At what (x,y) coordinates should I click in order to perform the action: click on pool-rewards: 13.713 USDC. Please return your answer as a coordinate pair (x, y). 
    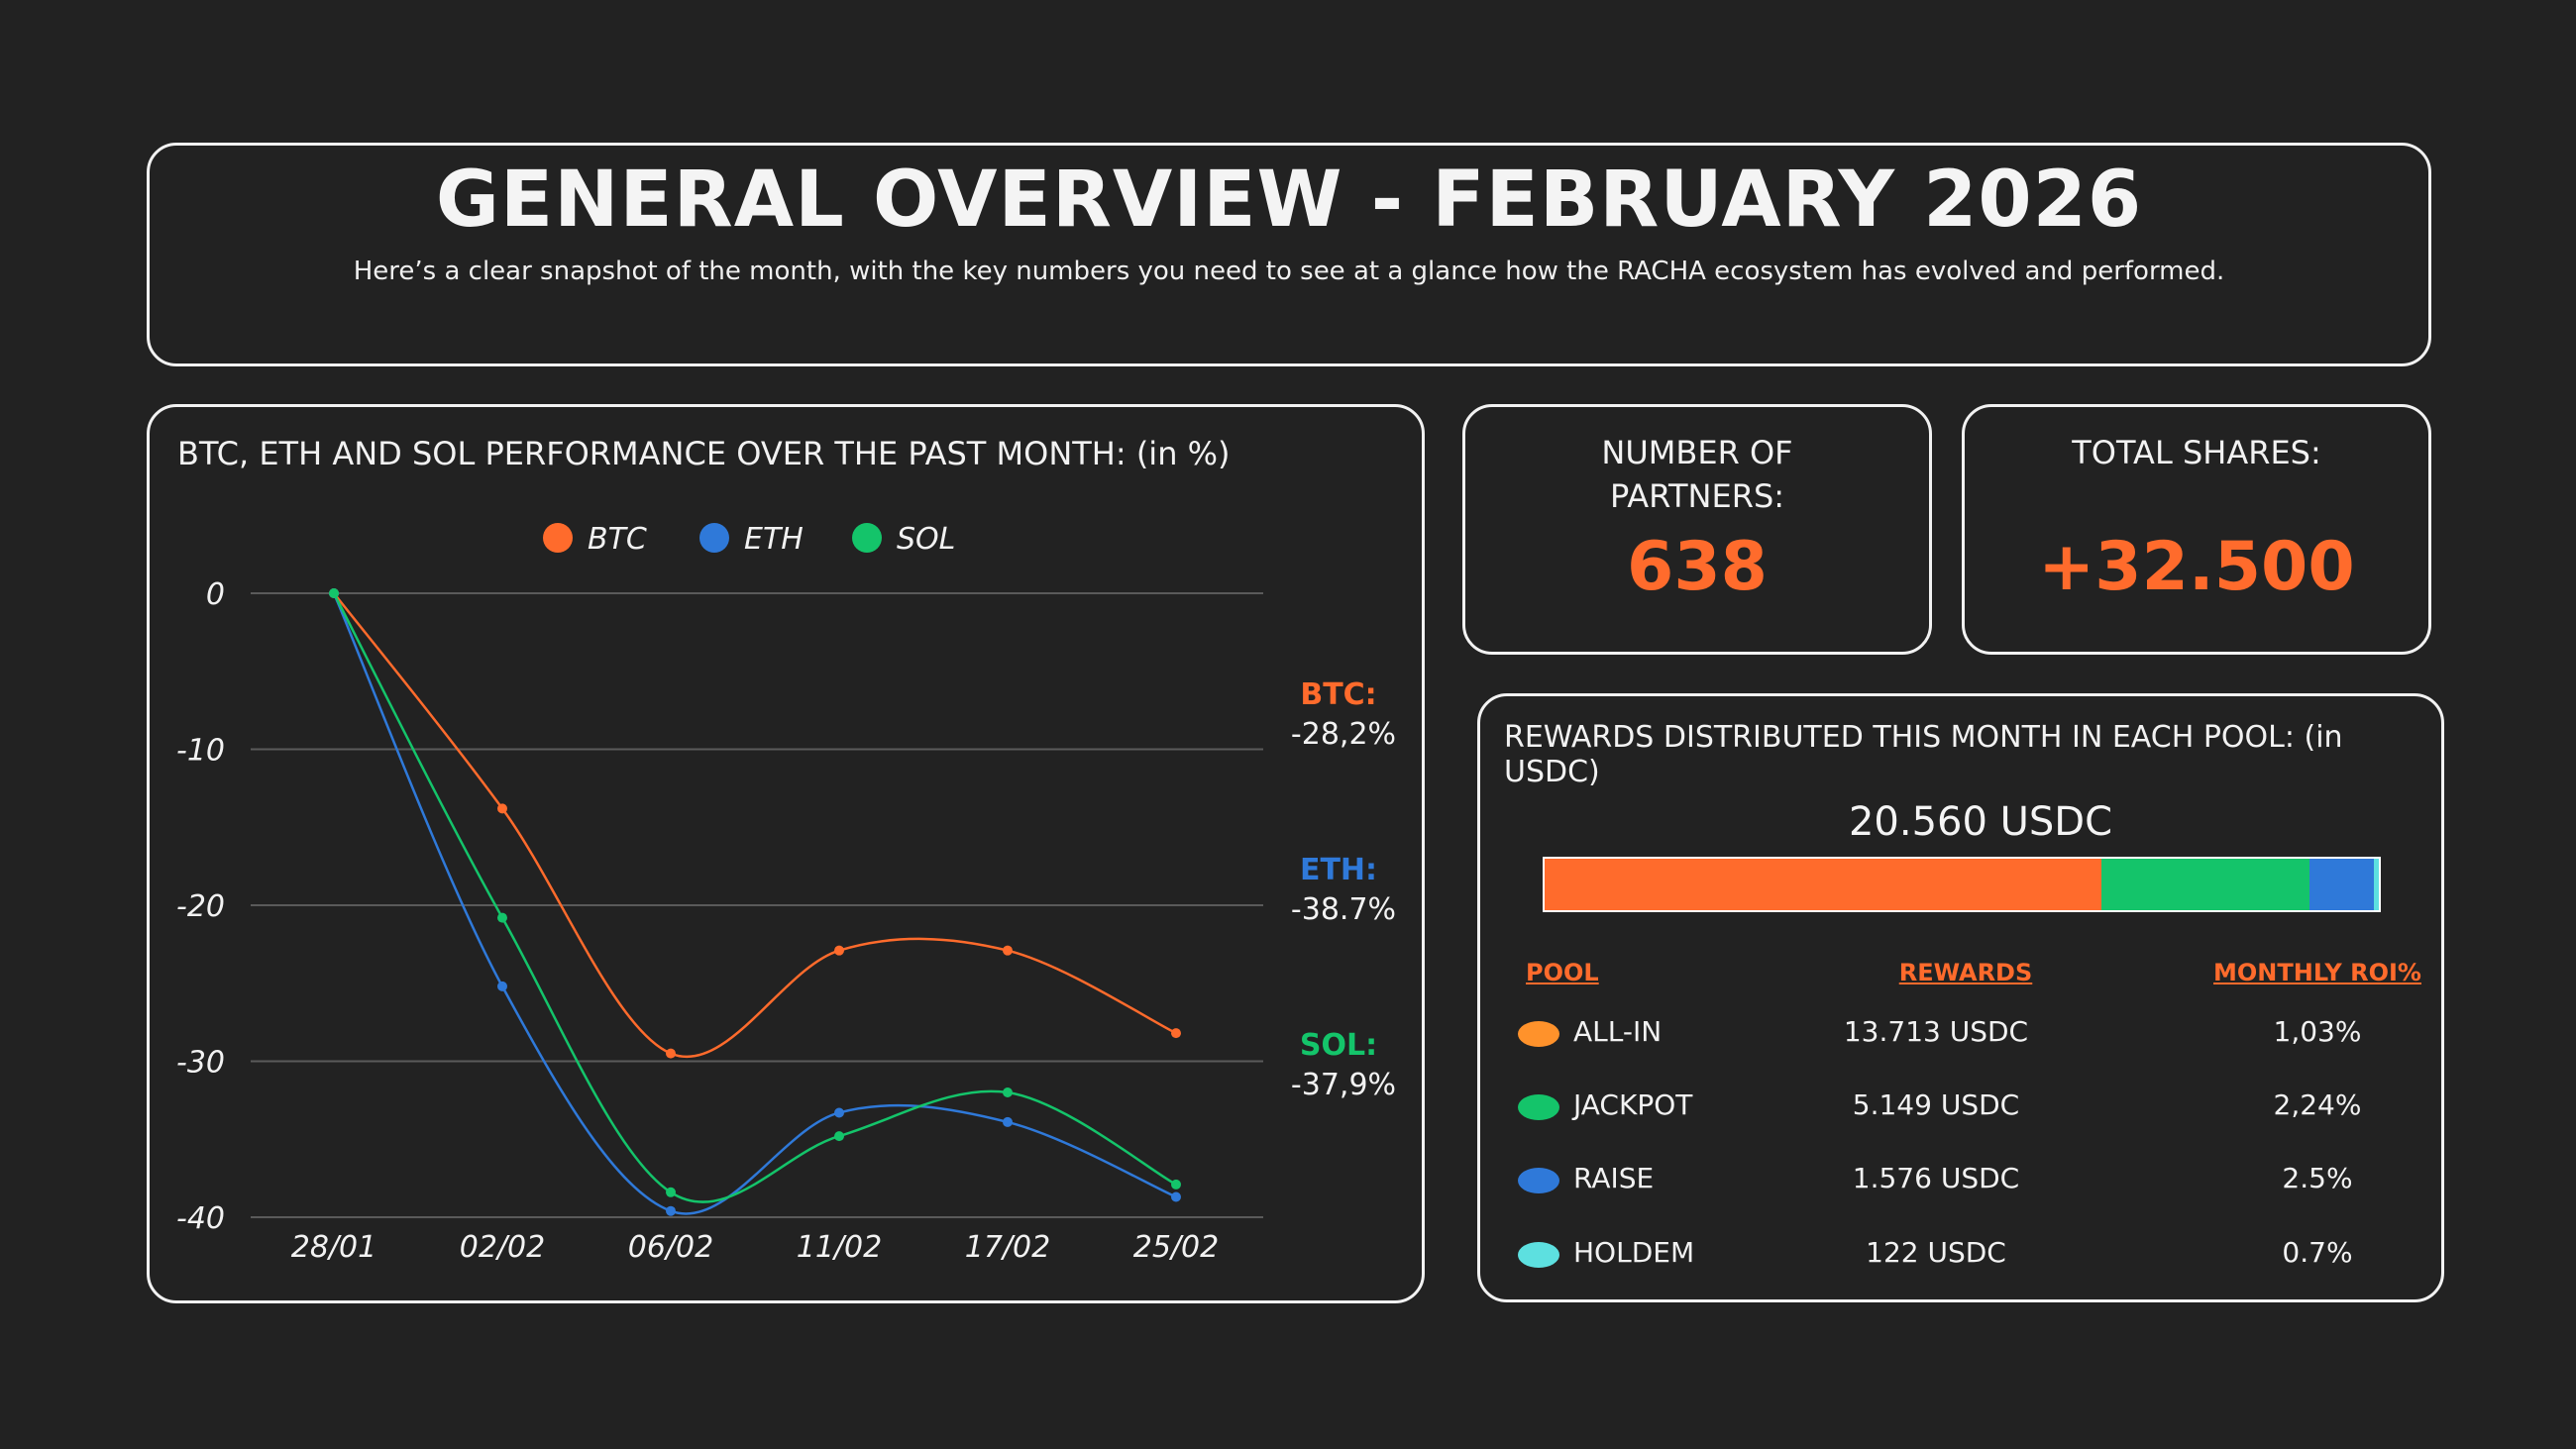
    Looking at the image, I should click on (1936, 1031).